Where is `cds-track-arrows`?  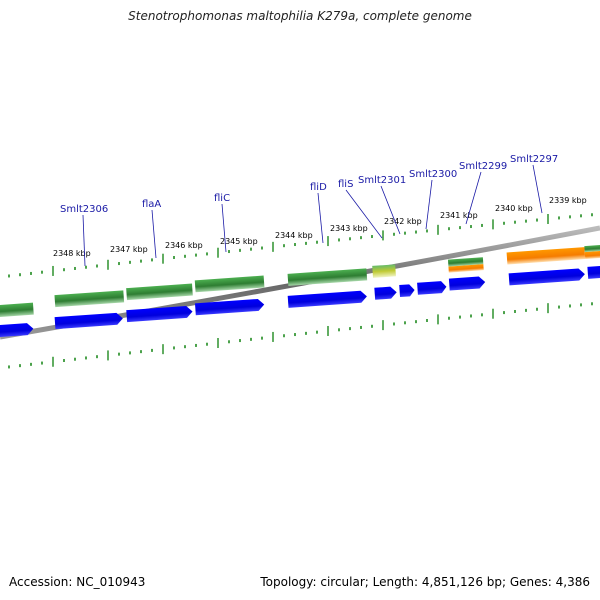
cds-track-arrows is located at coordinates (300, 301).